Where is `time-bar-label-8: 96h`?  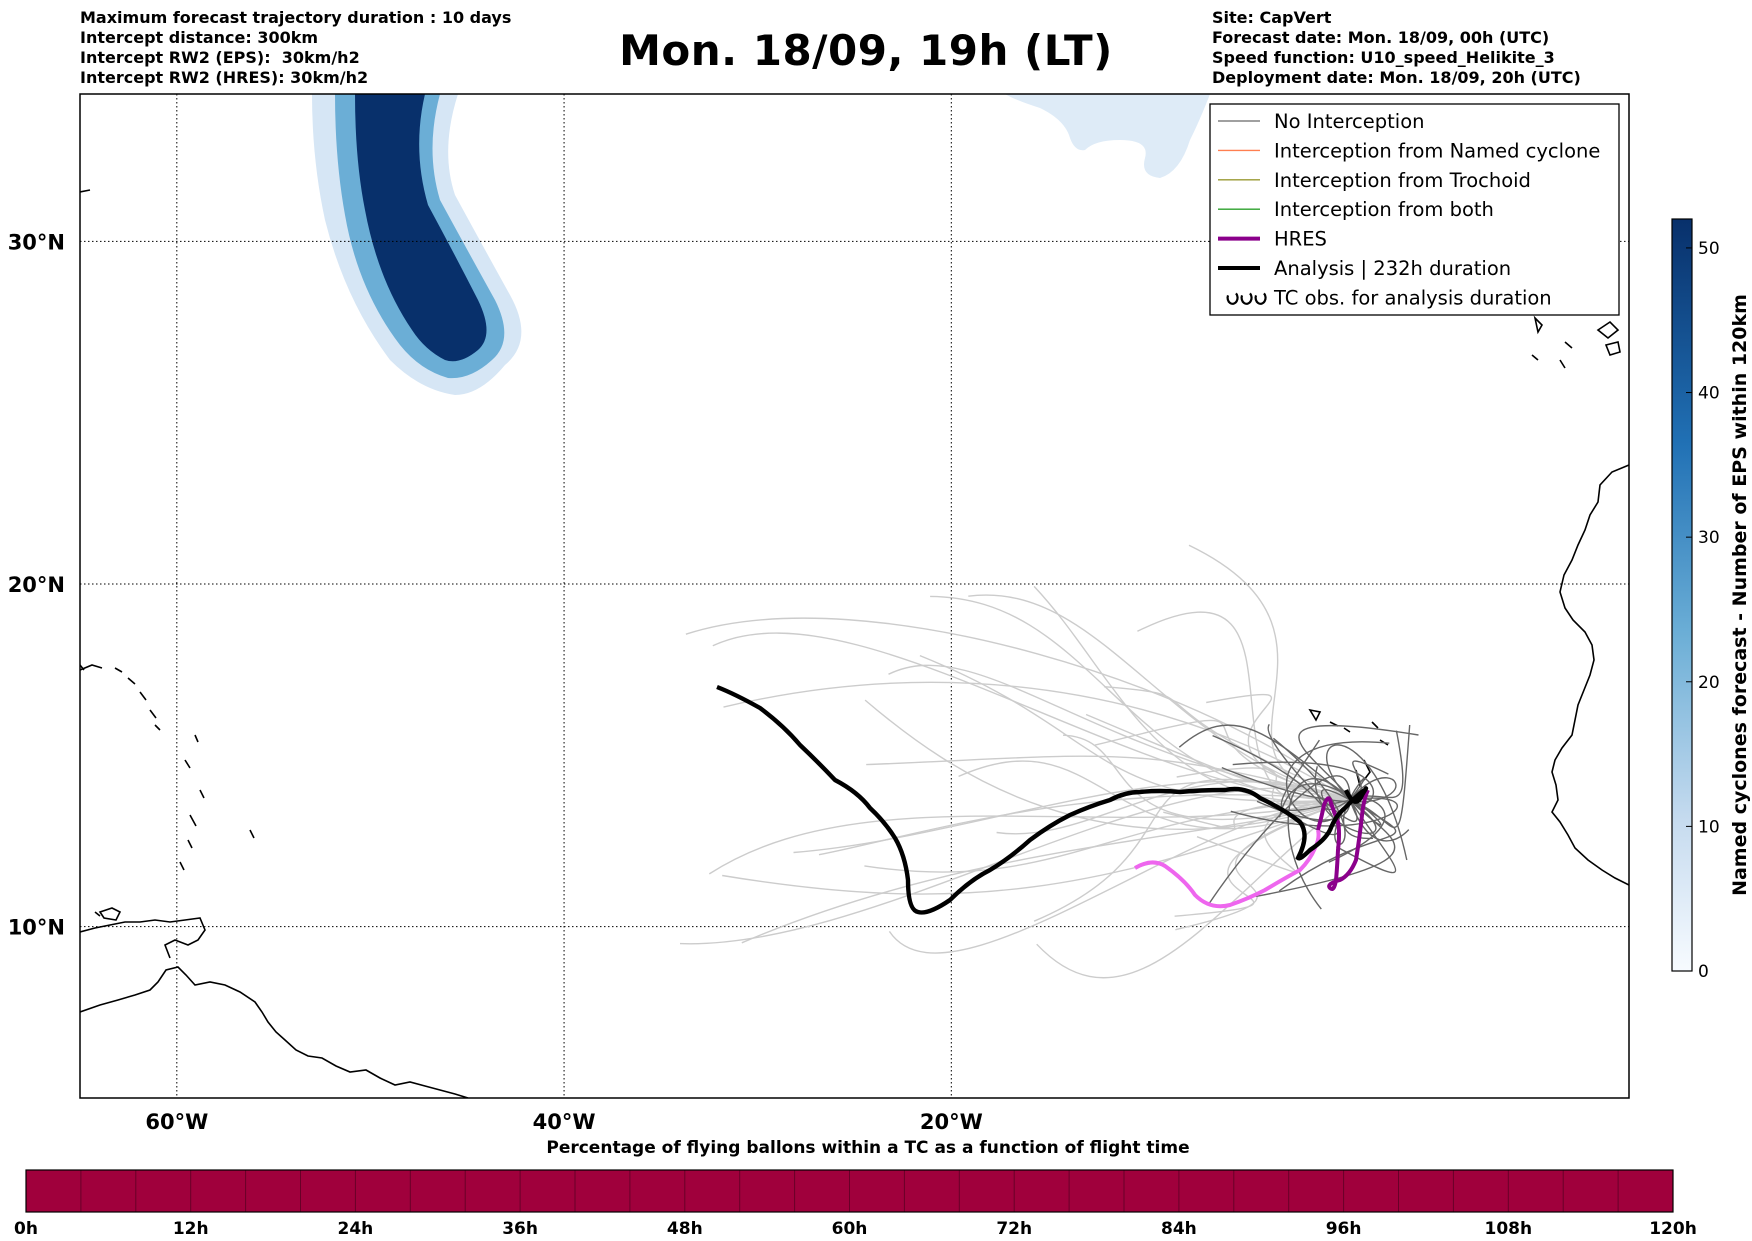 time-bar-label-8: 96h is located at coordinates (1344, 1229).